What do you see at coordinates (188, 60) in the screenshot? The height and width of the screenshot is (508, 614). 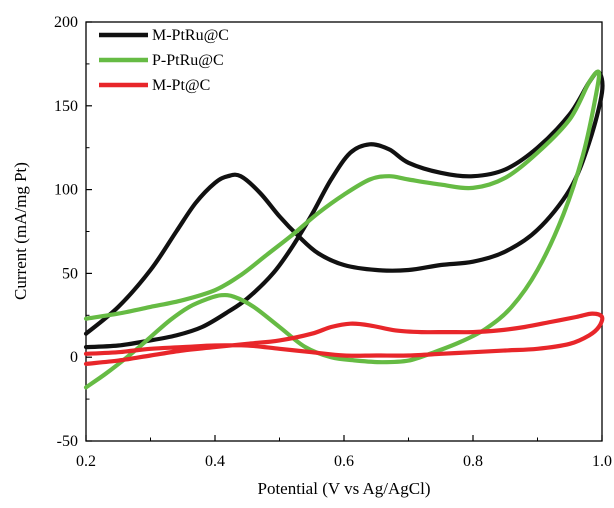 I see `legend-label: P-PtRu@C` at bounding box center [188, 60].